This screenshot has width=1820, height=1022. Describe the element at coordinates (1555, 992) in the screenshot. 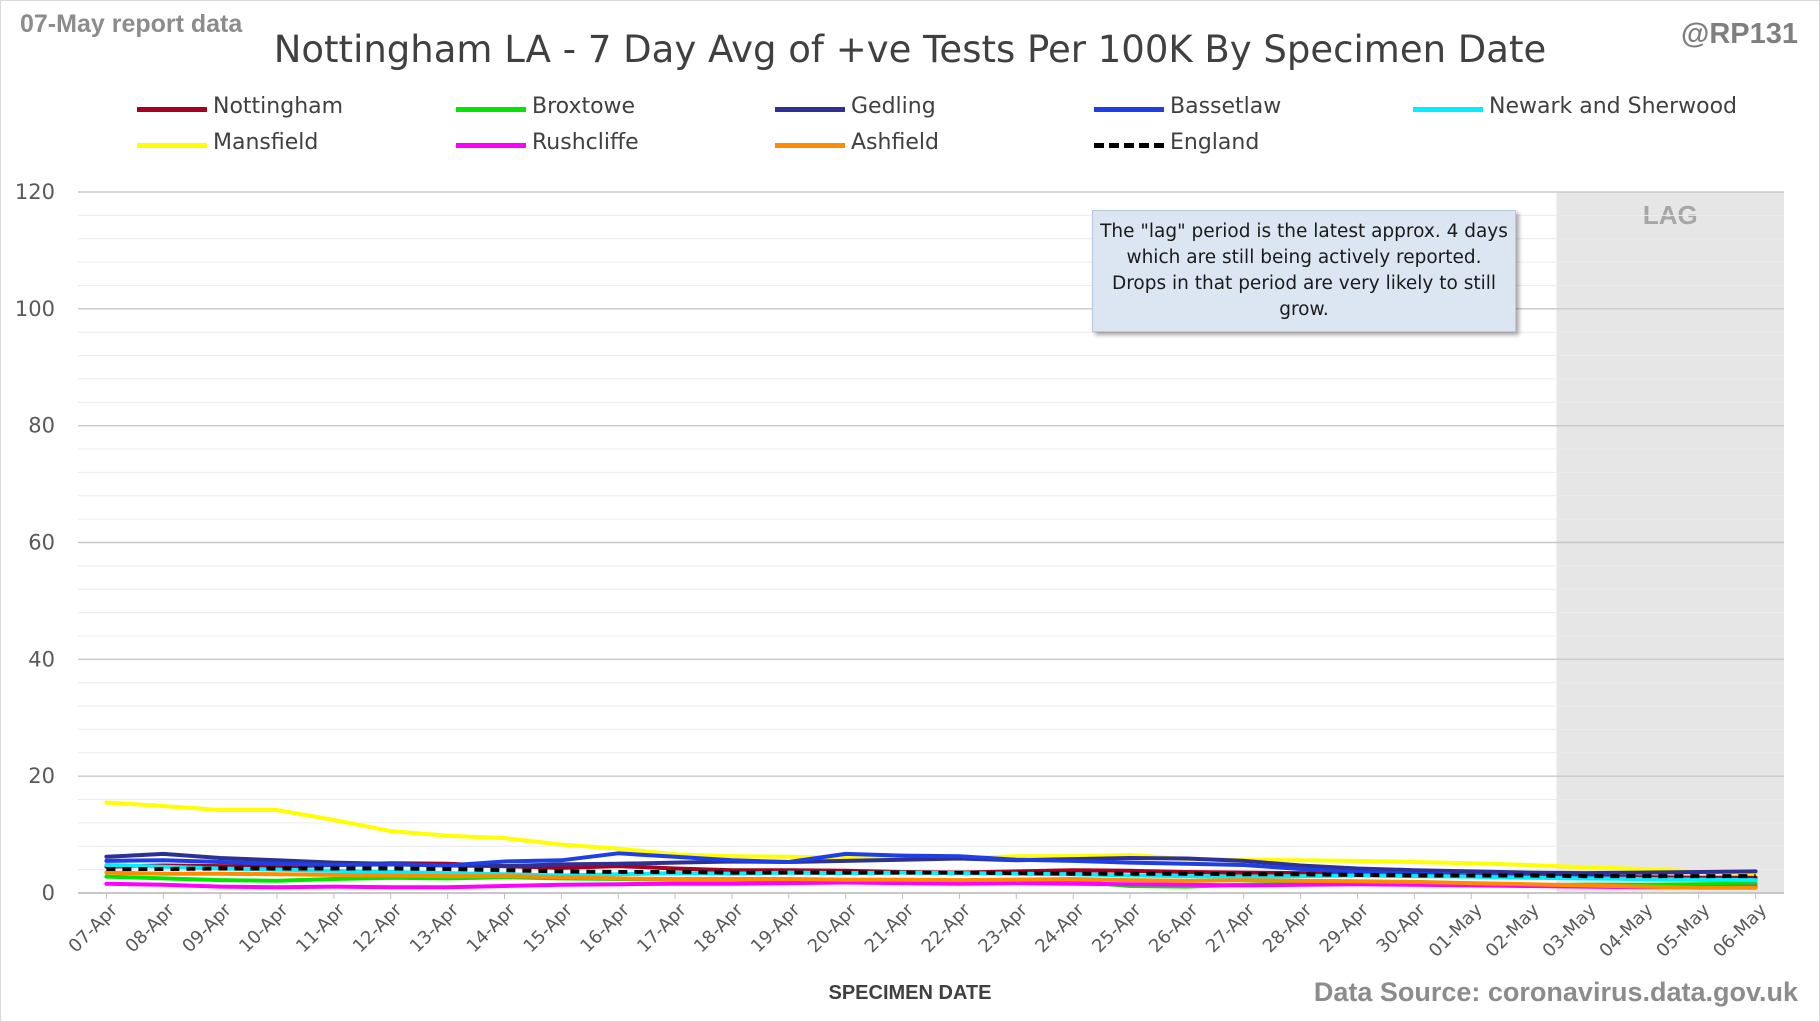

I see `data-source-label: Data Source: coronavirus.data.gov.uk` at that location.